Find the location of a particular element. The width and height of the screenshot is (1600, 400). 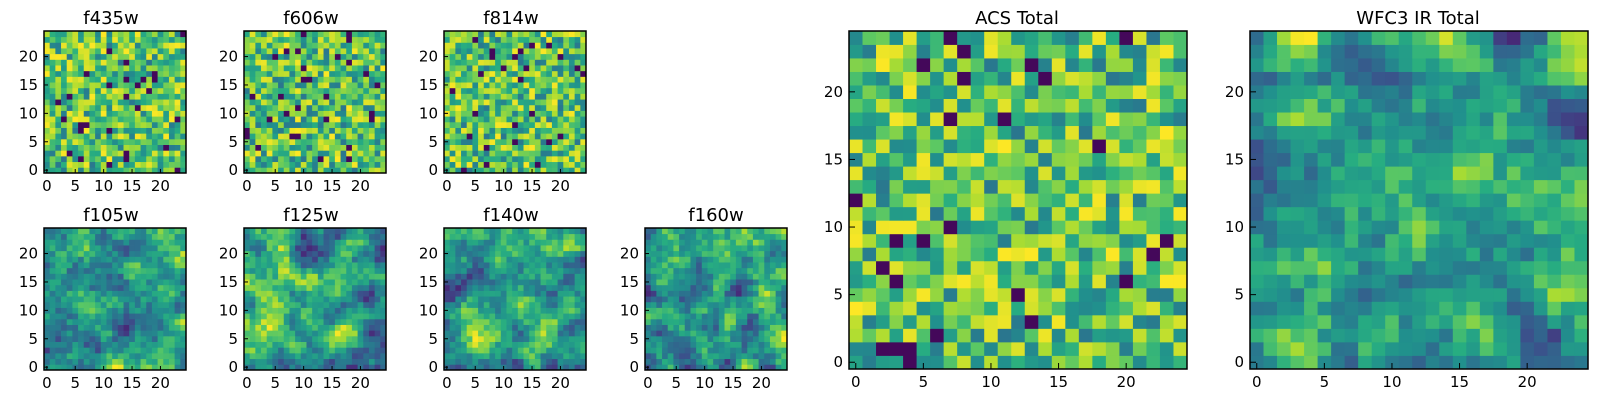

y-tick-label: 20 is located at coordinates (428, 254).